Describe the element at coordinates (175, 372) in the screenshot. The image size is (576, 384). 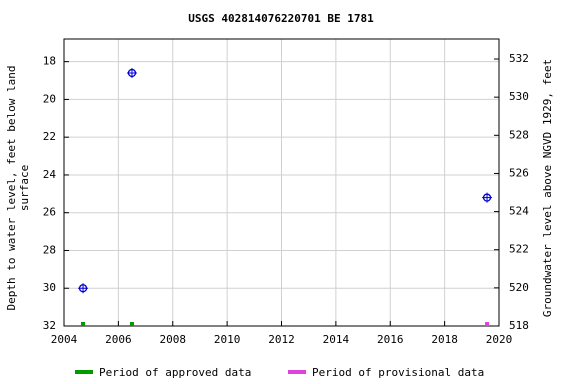
I see `legend-label: Period of approved data` at that location.